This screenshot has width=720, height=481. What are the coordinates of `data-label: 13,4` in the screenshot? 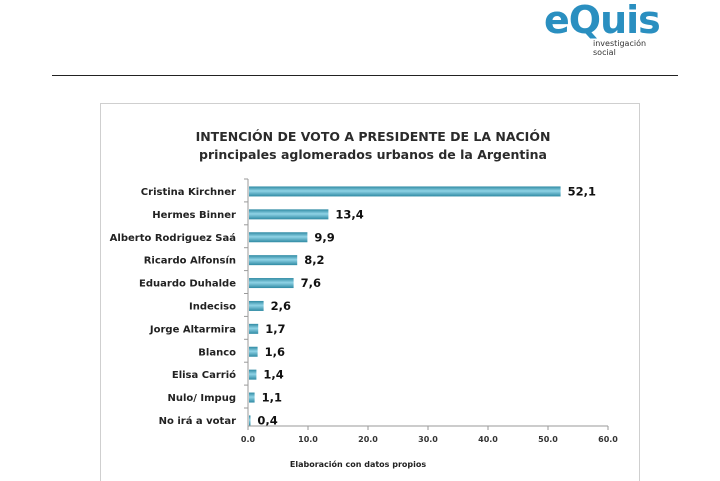 It's located at (349, 214).